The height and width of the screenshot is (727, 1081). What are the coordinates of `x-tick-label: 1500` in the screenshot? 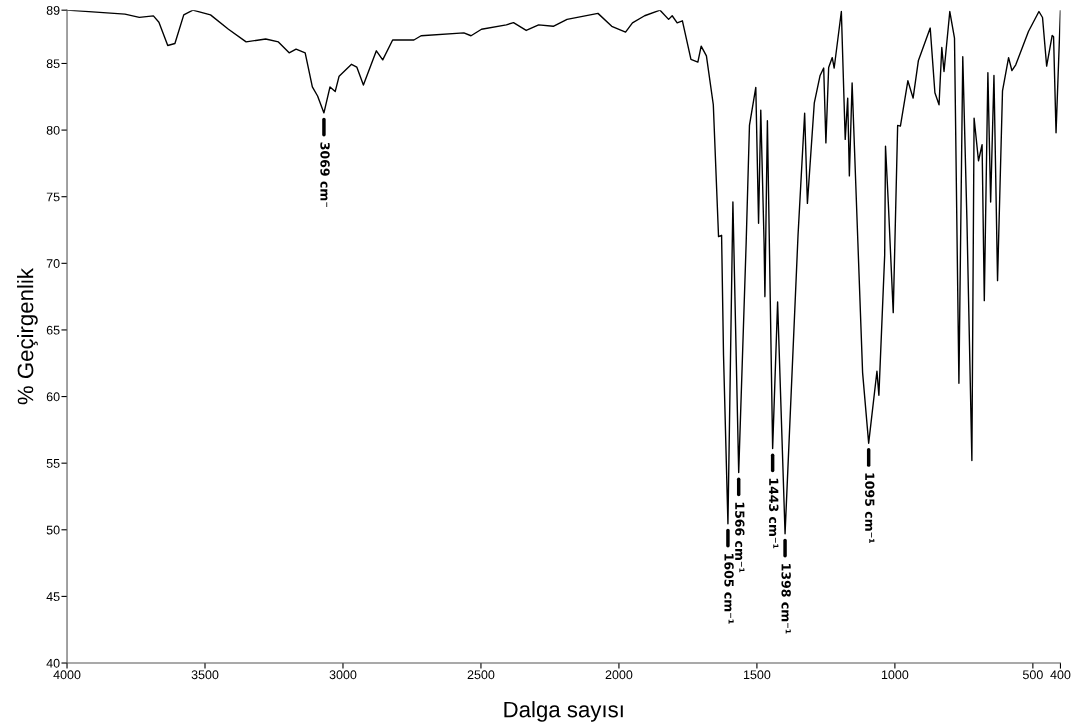 It's located at (757, 675).